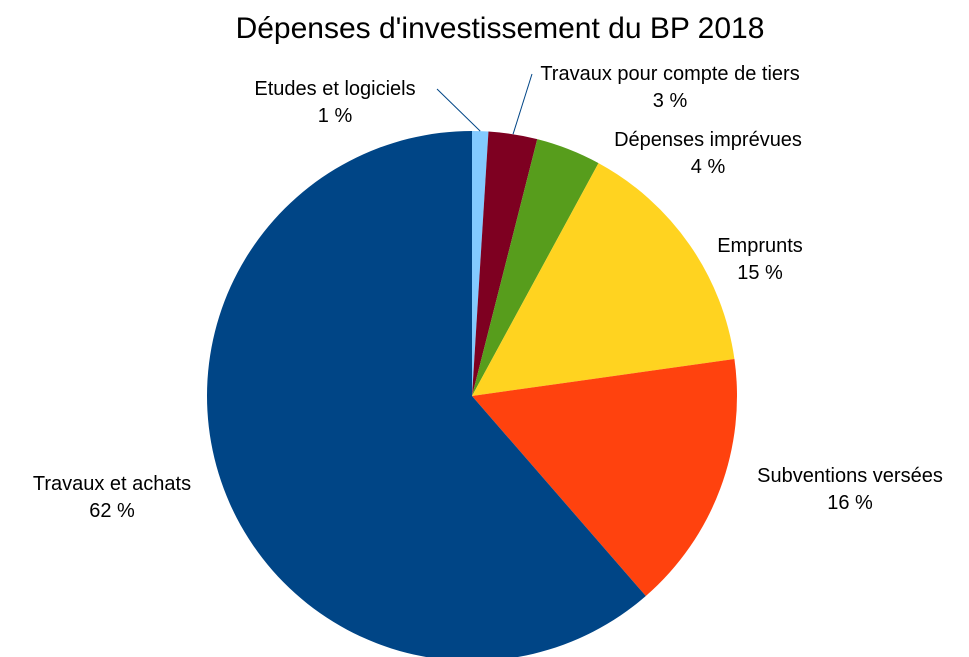  I want to click on slice-value-depenses-imprevues: 4 %, so click(708, 167).